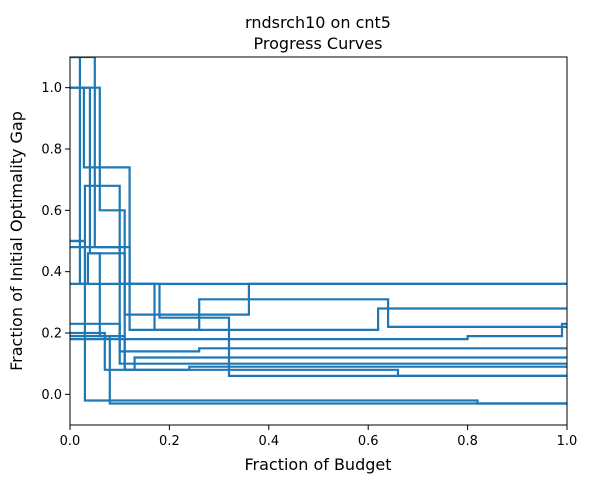 The image size is (590, 484). I want to click on x-axis-ticks: 0.0 0.2 0.4 0.6 0.8 1.0, so click(319, 437).